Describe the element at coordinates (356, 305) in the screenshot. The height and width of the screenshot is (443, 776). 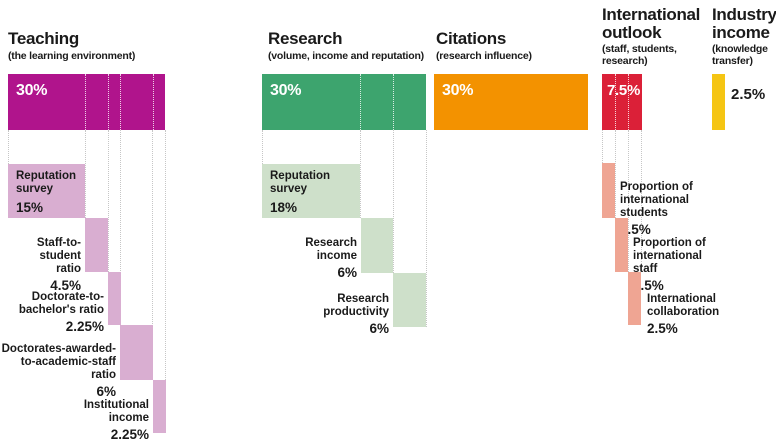
I see `sub-item-label: Research productivity` at that location.